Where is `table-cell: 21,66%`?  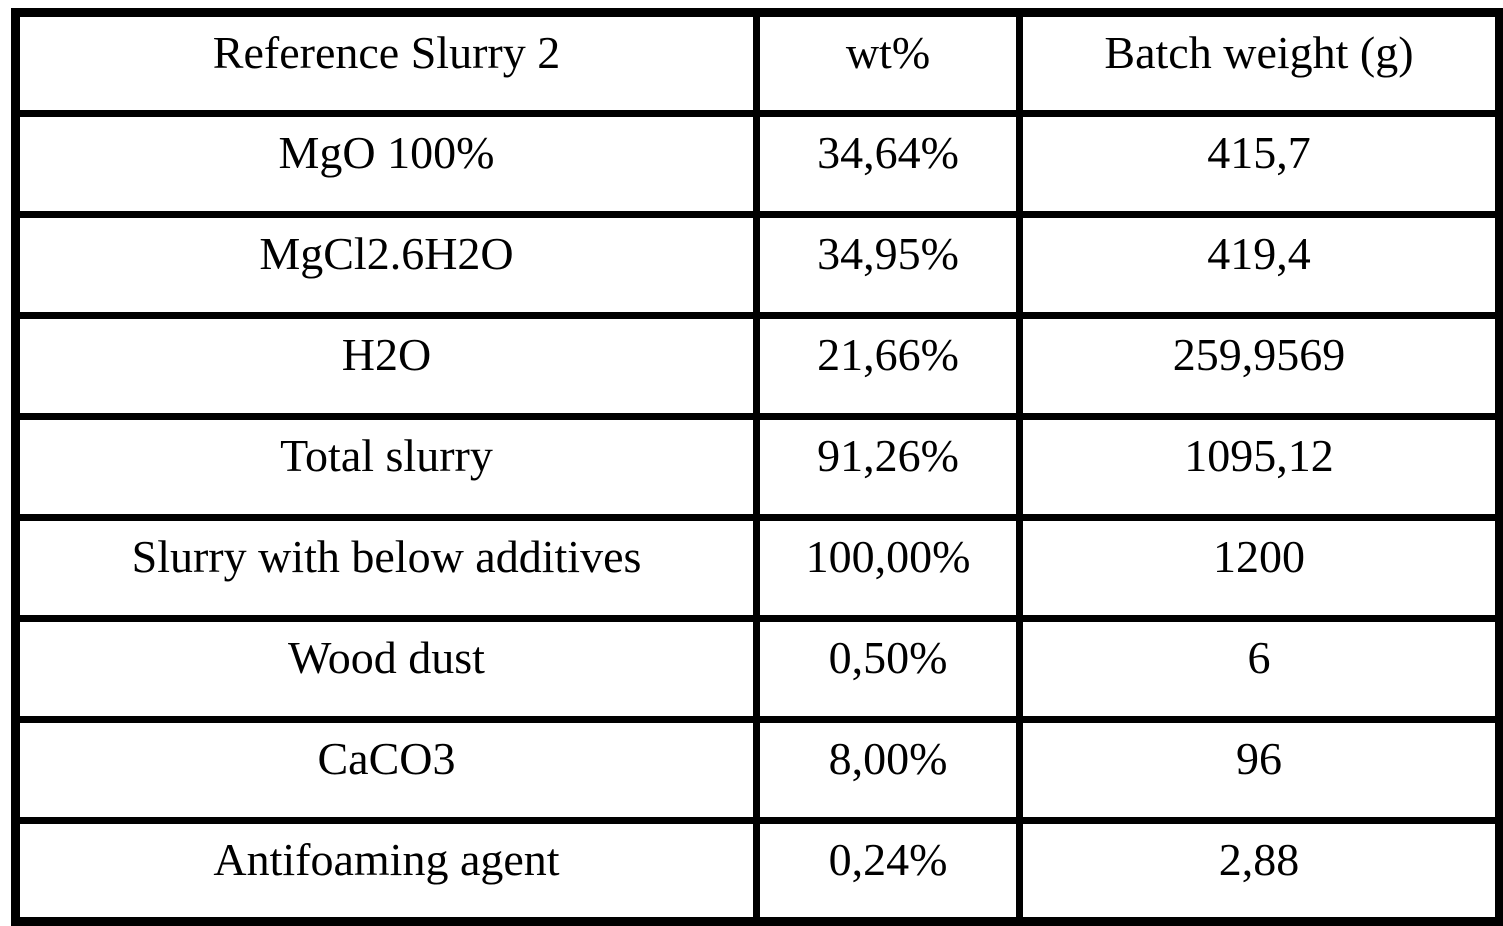
table-cell: 21,66% is located at coordinates (888, 366).